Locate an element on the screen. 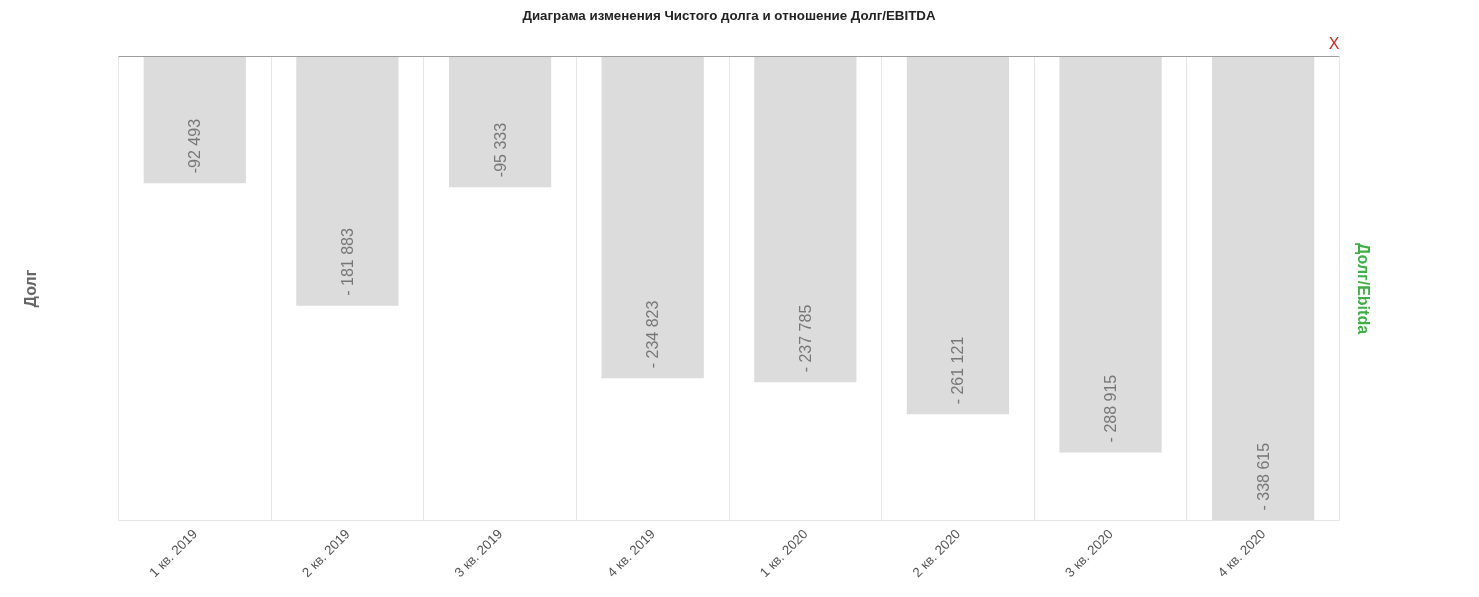 The image size is (1479, 597). y2-axis-title: Долг/Ebitda is located at coordinates (1363, 288).